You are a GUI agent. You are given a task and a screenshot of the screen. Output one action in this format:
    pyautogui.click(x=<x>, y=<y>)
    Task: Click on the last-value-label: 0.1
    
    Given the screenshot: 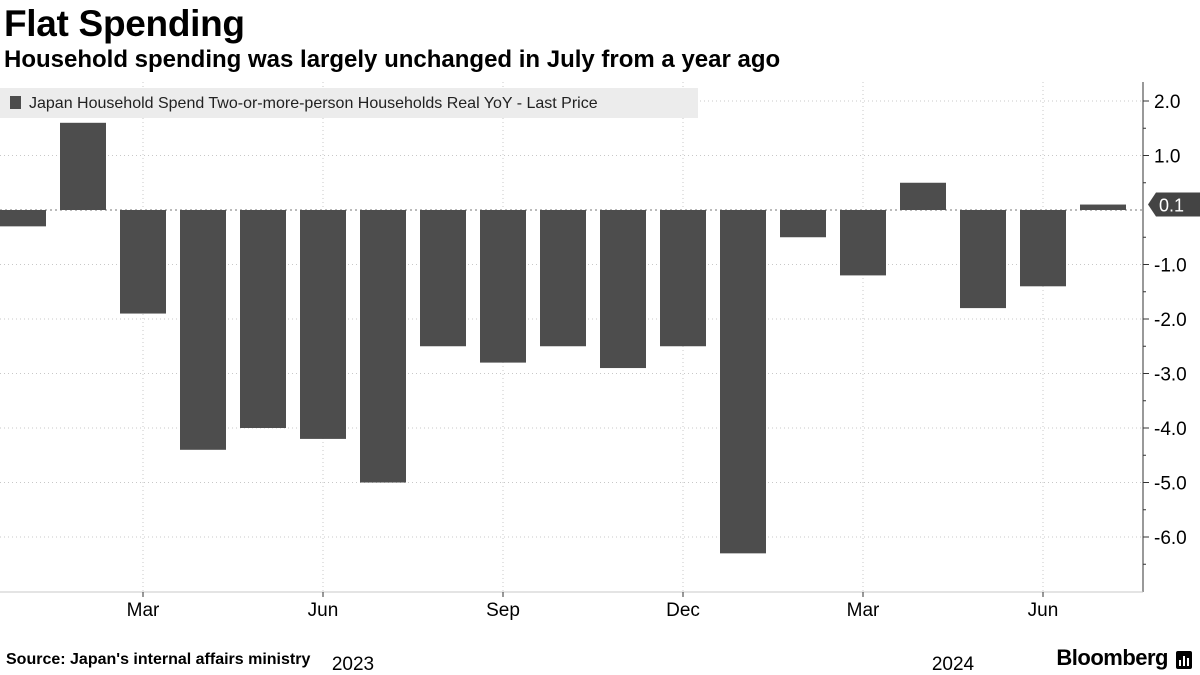 What is the action you would take?
    pyautogui.click(x=1171, y=206)
    